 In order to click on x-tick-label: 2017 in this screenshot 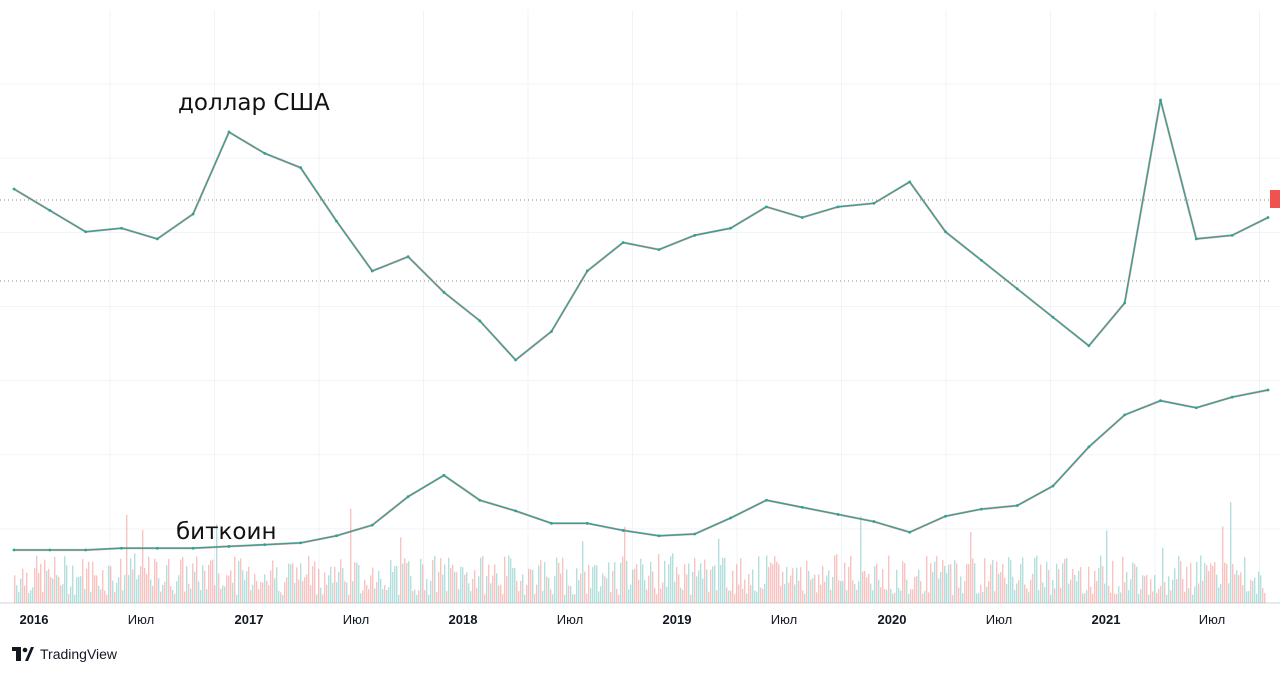, I will do `click(249, 619)`.